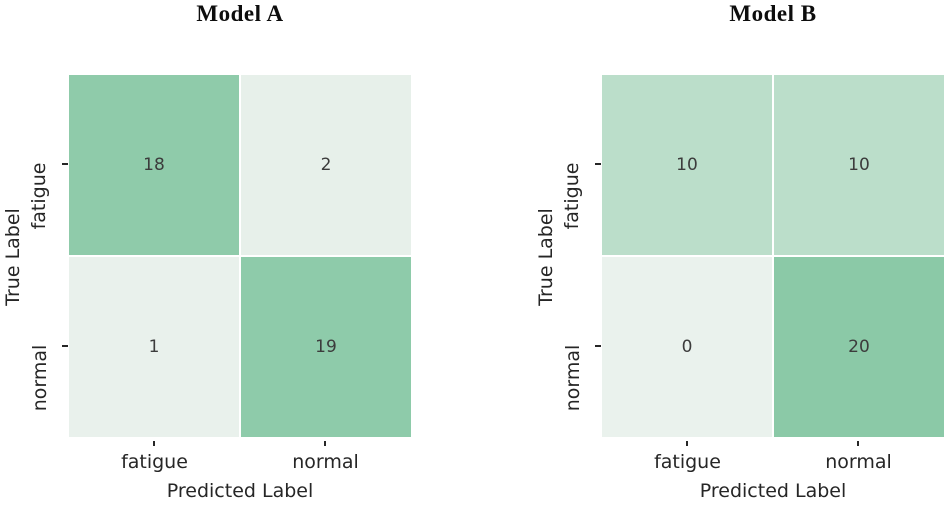  Describe the element at coordinates (240, 13) in the screenshot. I see `panel-title-model-a: Model A` at that location.